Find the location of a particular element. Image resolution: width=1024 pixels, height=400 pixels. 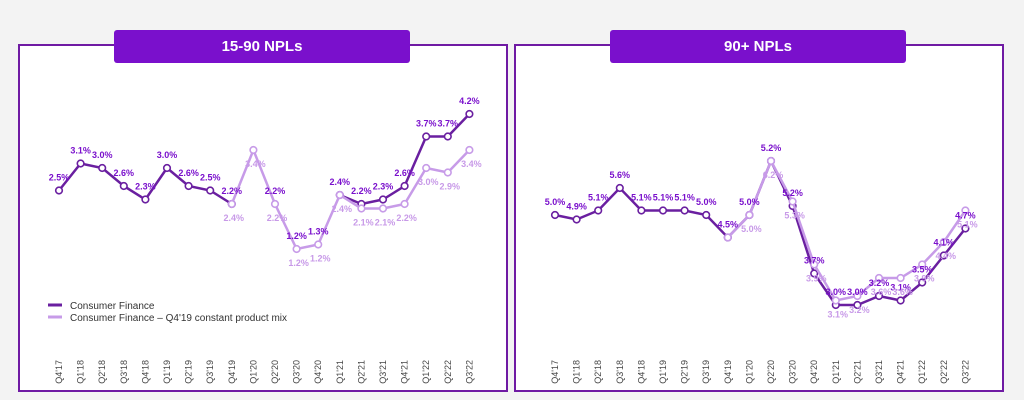

data-label-primary-18: 3.7% is located at coordinates (448, 124).